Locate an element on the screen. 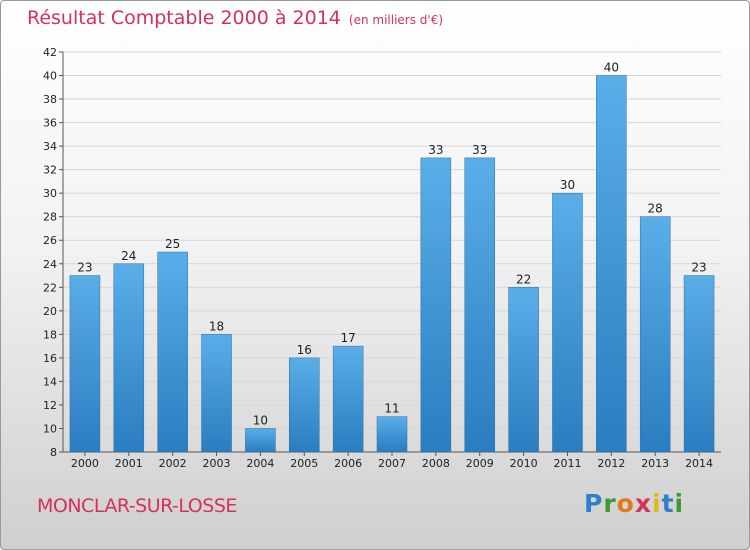 The width and height of the screenshot is (750, 550). y-tick-label: 22 is located at coordinates (50, 287).